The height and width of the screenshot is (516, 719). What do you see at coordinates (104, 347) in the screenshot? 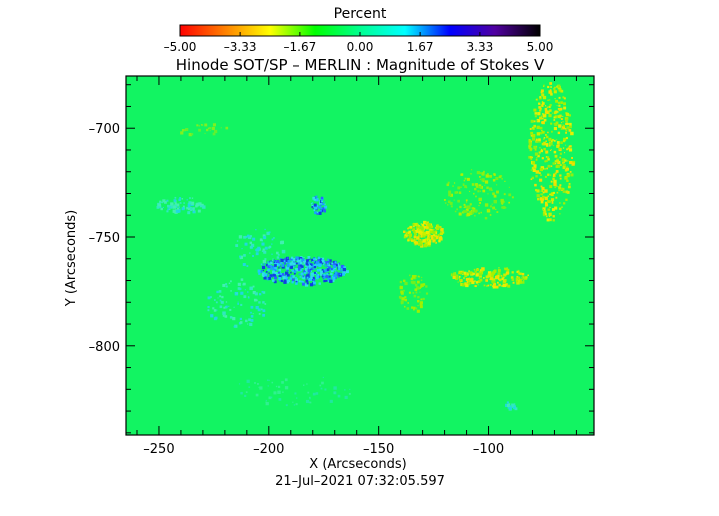
I see `y-tick-label: –800` at bounding box center [104, 347].